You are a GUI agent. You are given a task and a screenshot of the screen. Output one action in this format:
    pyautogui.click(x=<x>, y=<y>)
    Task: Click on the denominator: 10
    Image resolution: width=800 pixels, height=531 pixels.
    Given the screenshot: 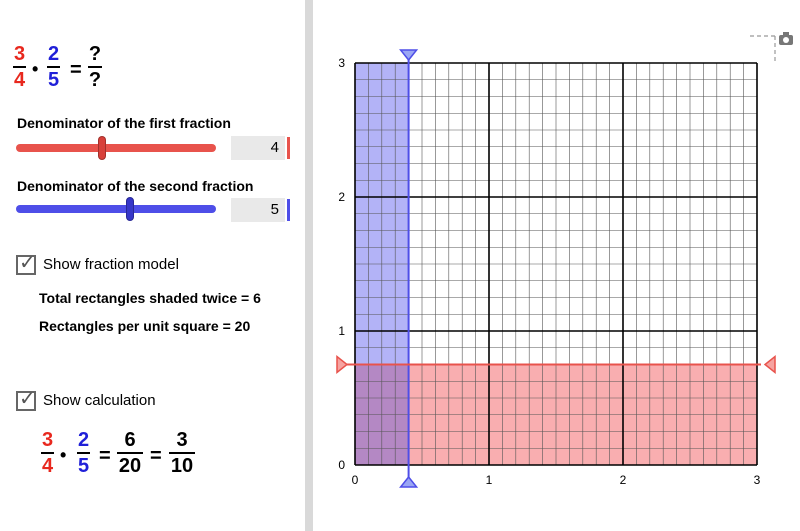 What is the action you would take?
    pyautogui.click(x=182, y=466)
    